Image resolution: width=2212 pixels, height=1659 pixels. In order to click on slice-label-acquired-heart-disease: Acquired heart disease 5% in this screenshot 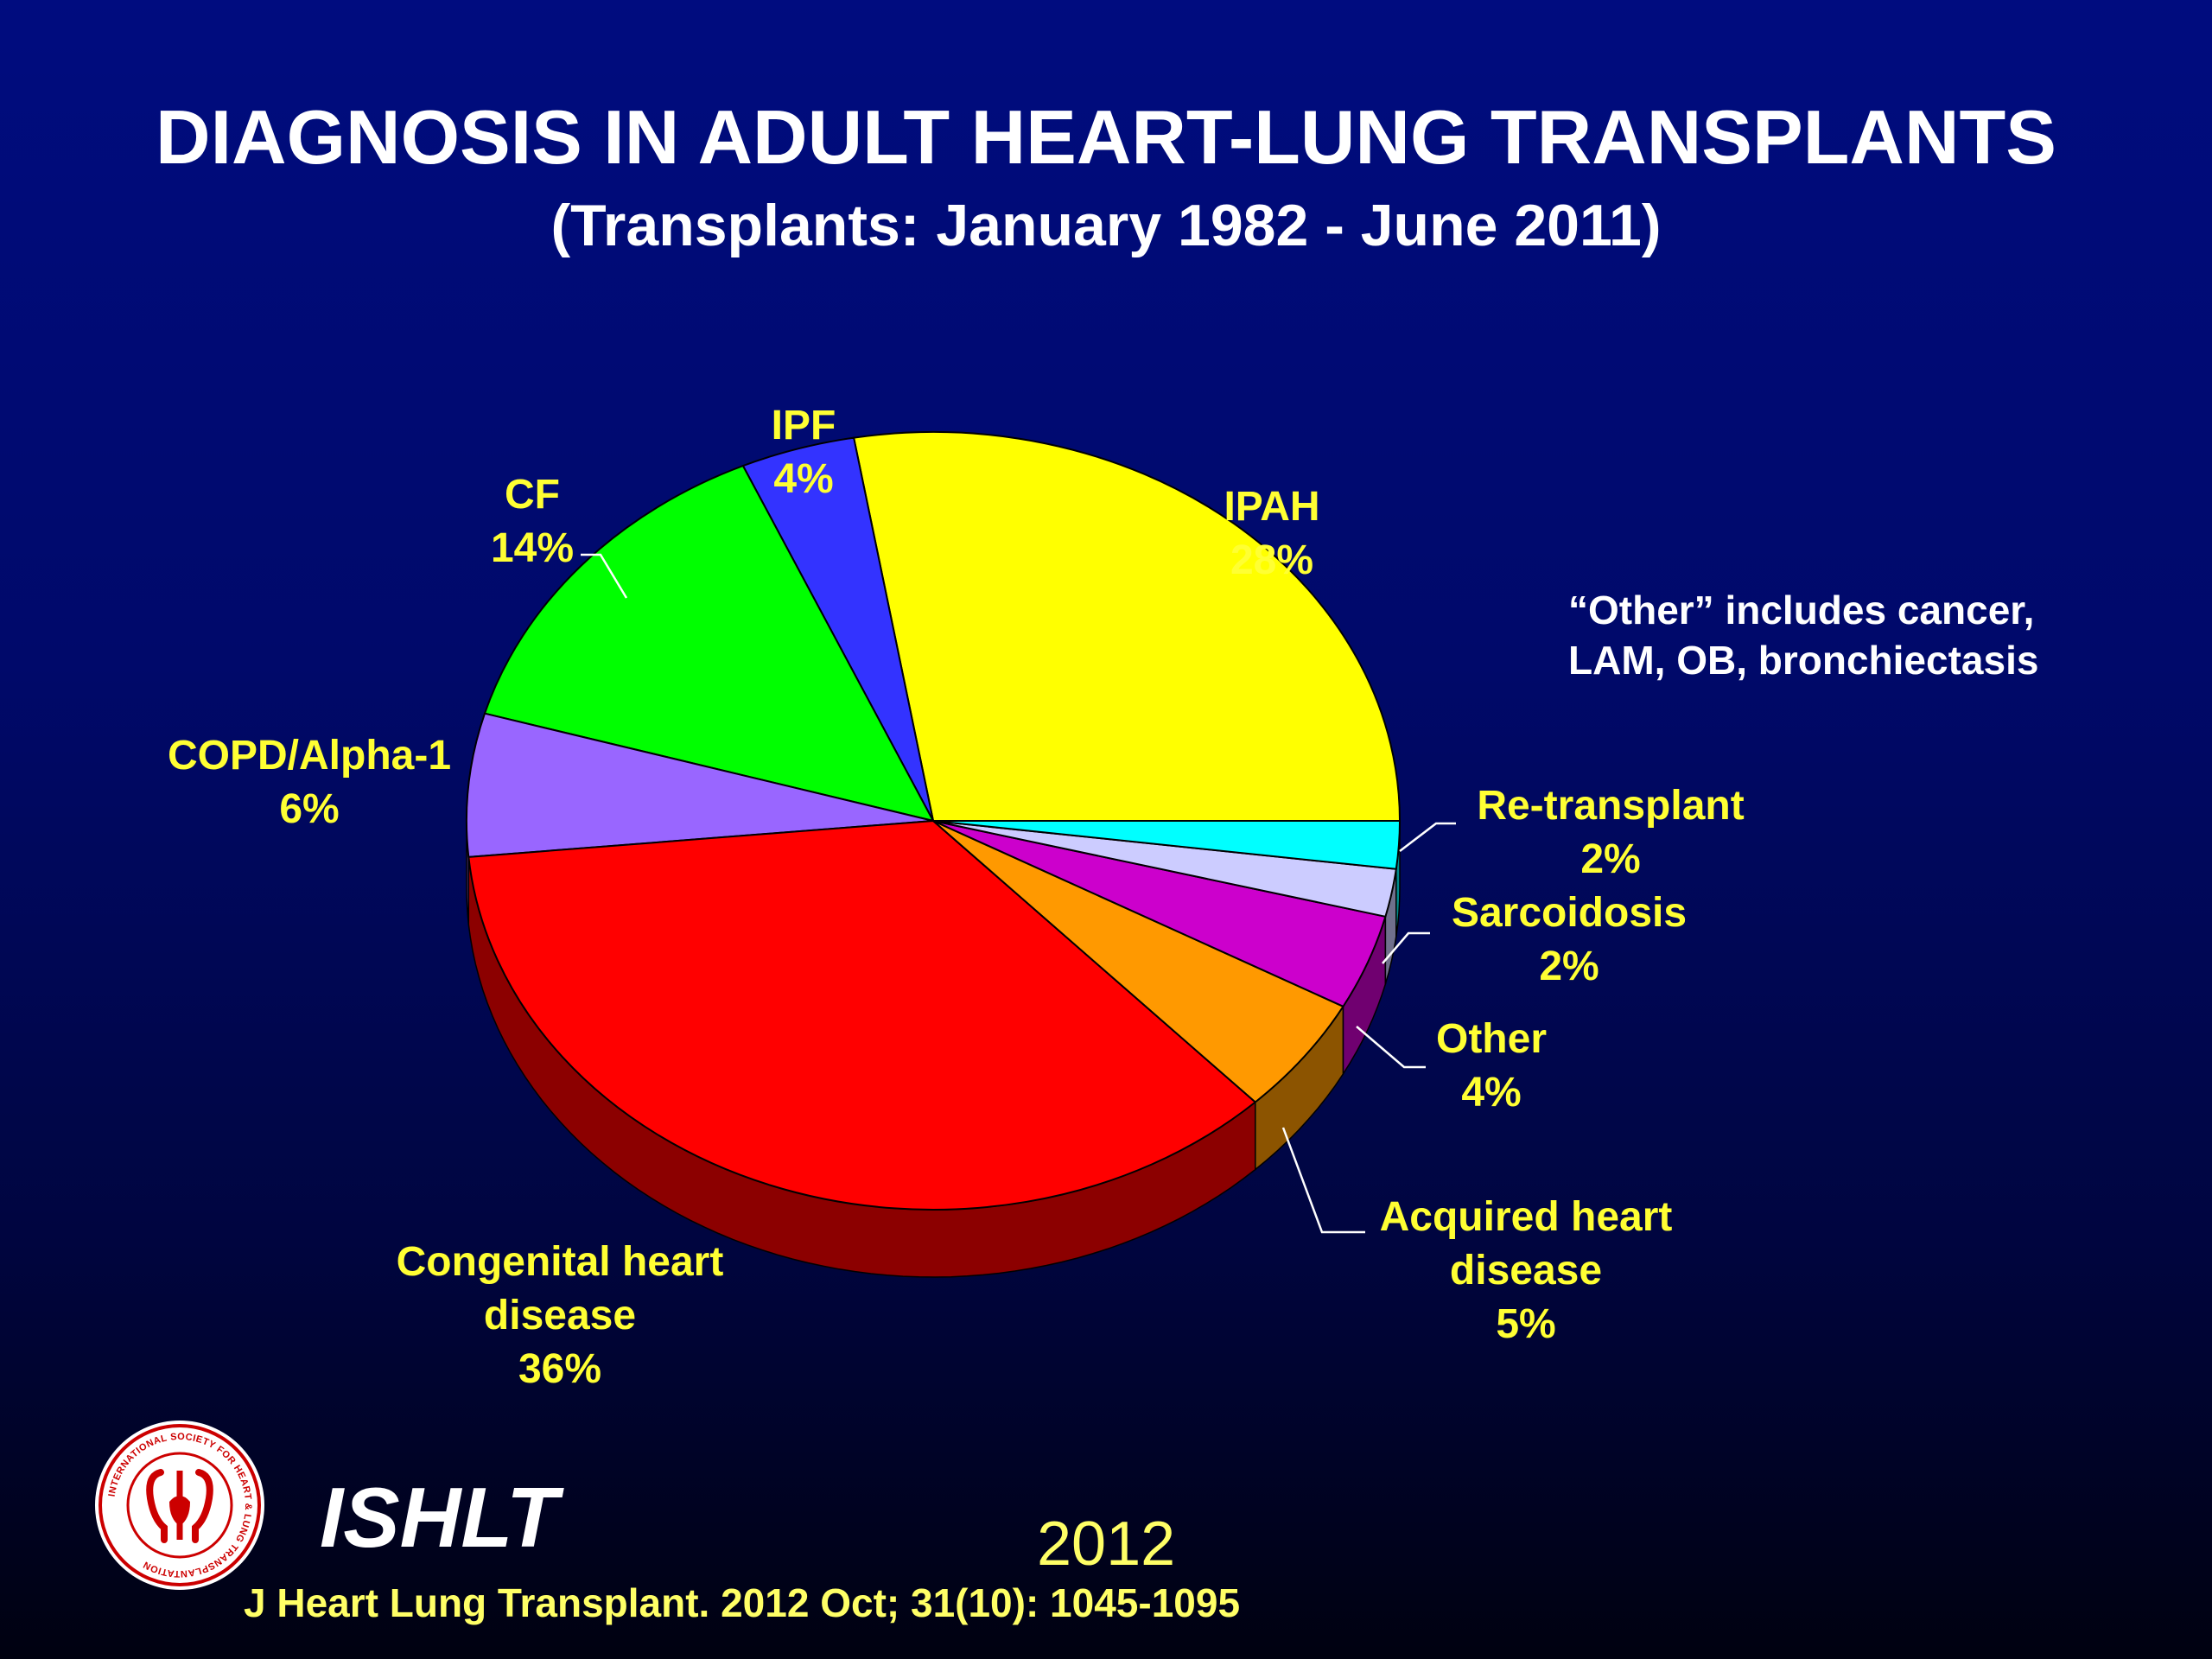, I will do `click(1526, 1270)`.